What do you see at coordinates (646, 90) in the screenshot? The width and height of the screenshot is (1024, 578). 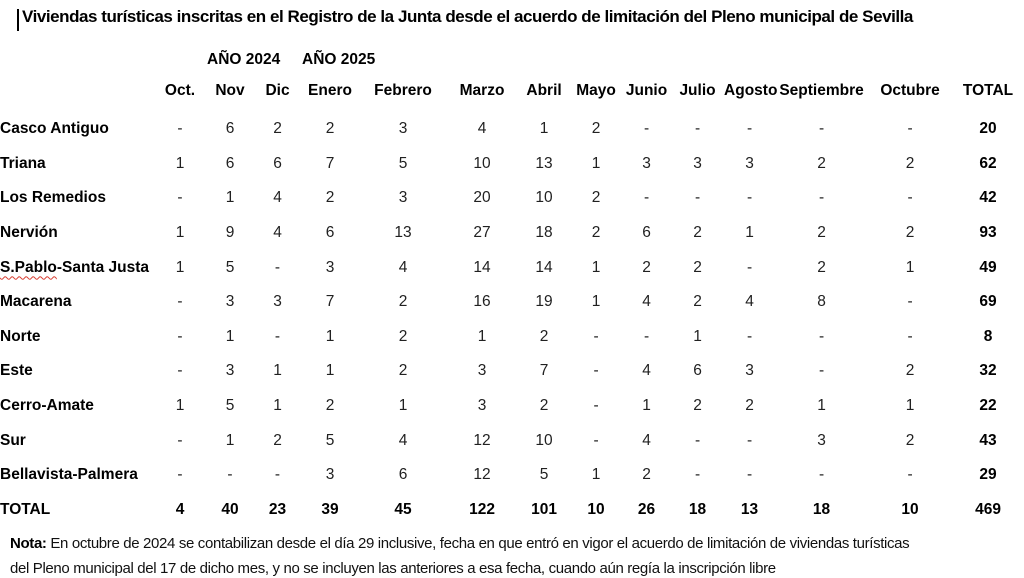 I see `column-header: Junio` at bounding box center [646, 90].